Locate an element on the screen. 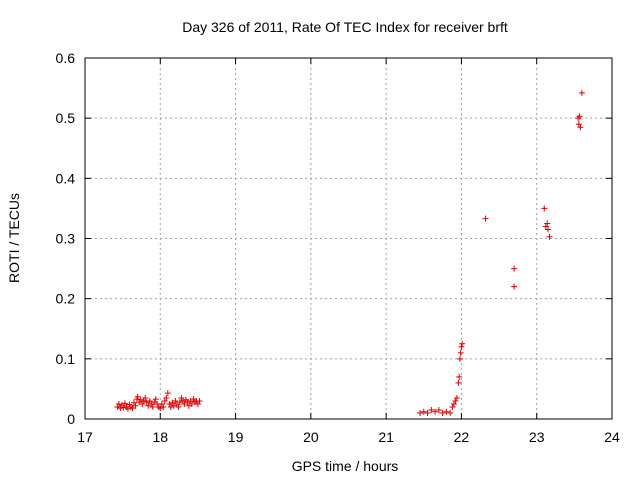 The image size is (640, 480). x-tick-label: 24 is located at coordinates (612, 437).